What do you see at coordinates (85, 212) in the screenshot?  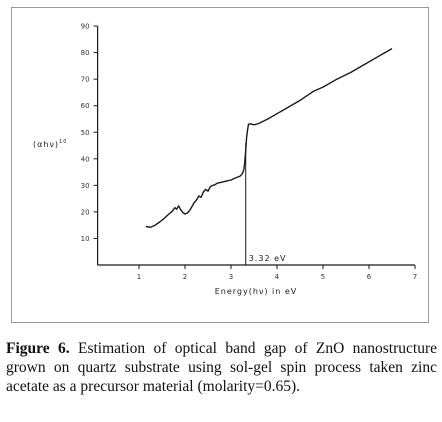 I see `y-tick-label: 20` at bounding box center [85, 212].